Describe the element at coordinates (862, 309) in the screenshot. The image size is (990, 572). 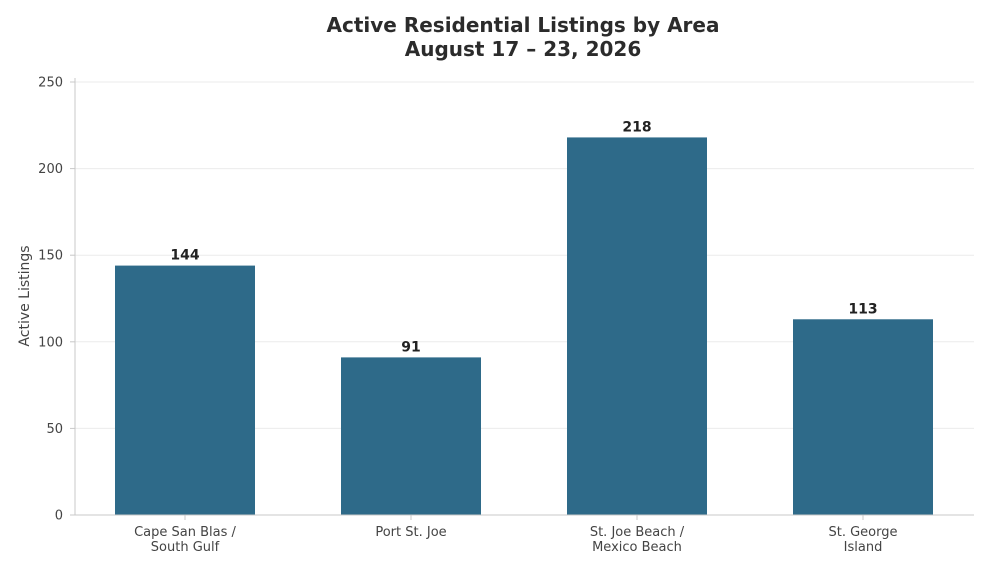
I see `bar-value-label: 113` at that location.